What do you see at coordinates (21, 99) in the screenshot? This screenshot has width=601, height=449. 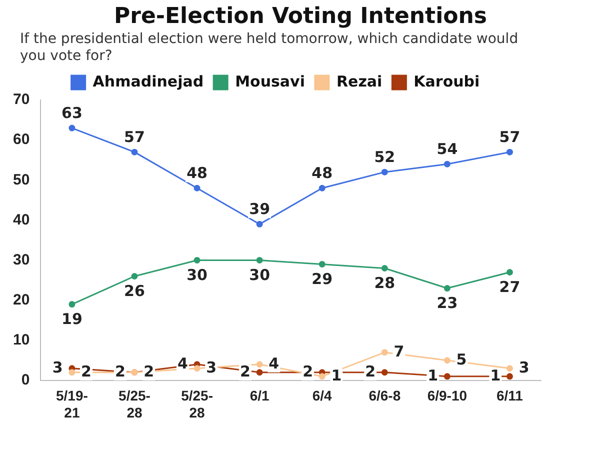 I see `y-tick-label: 70` at bounding box center [21, 99].